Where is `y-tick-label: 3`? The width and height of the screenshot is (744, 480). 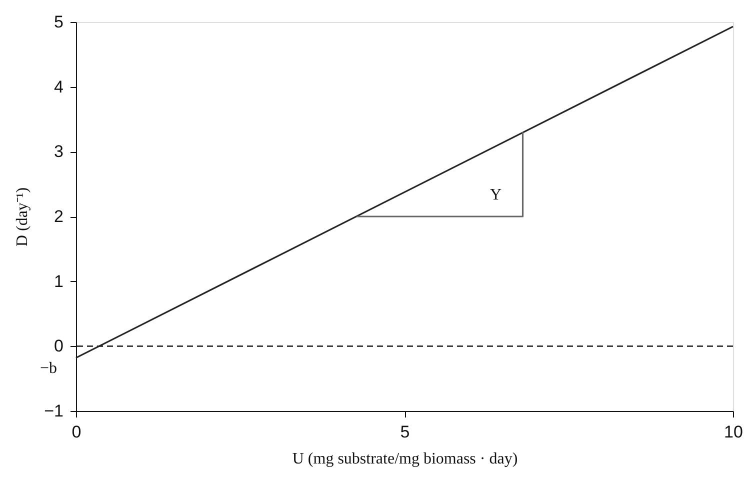 y-tick-label: 3 is located at coordinates (59, 152).